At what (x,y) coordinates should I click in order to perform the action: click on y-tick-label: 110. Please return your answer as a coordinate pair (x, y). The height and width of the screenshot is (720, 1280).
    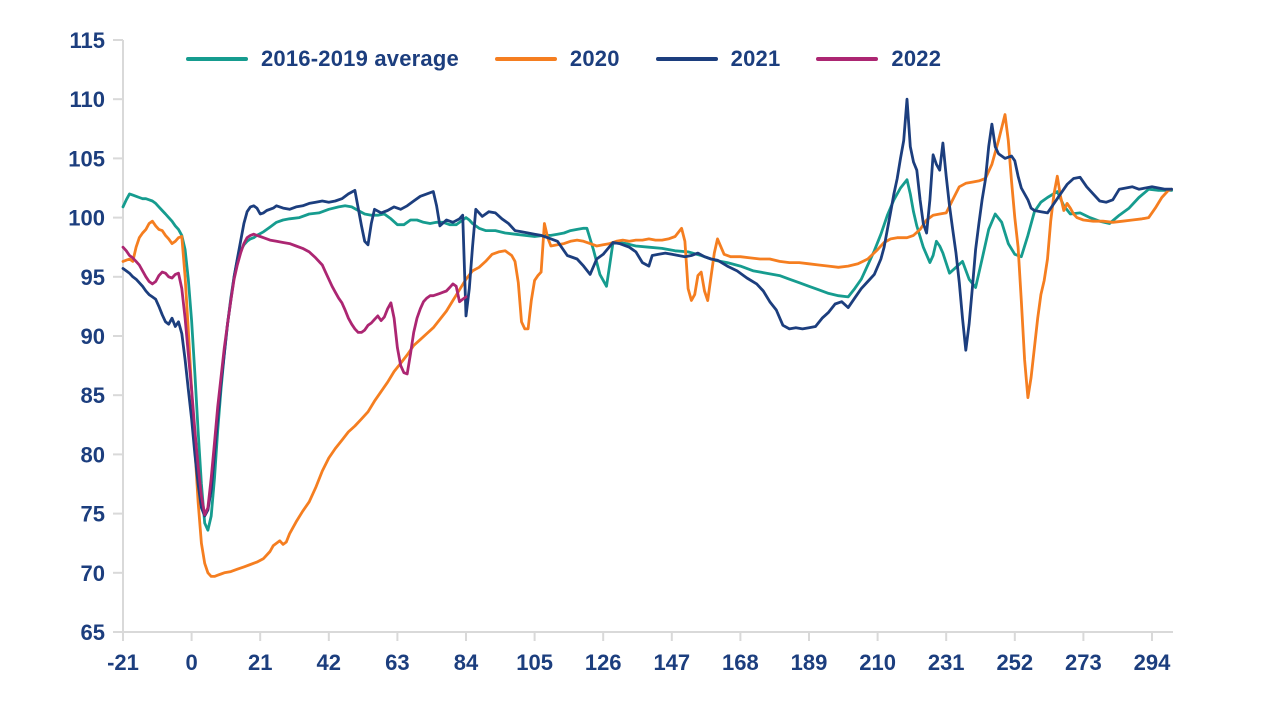
    Looking at the image, I should click on (88, 99).